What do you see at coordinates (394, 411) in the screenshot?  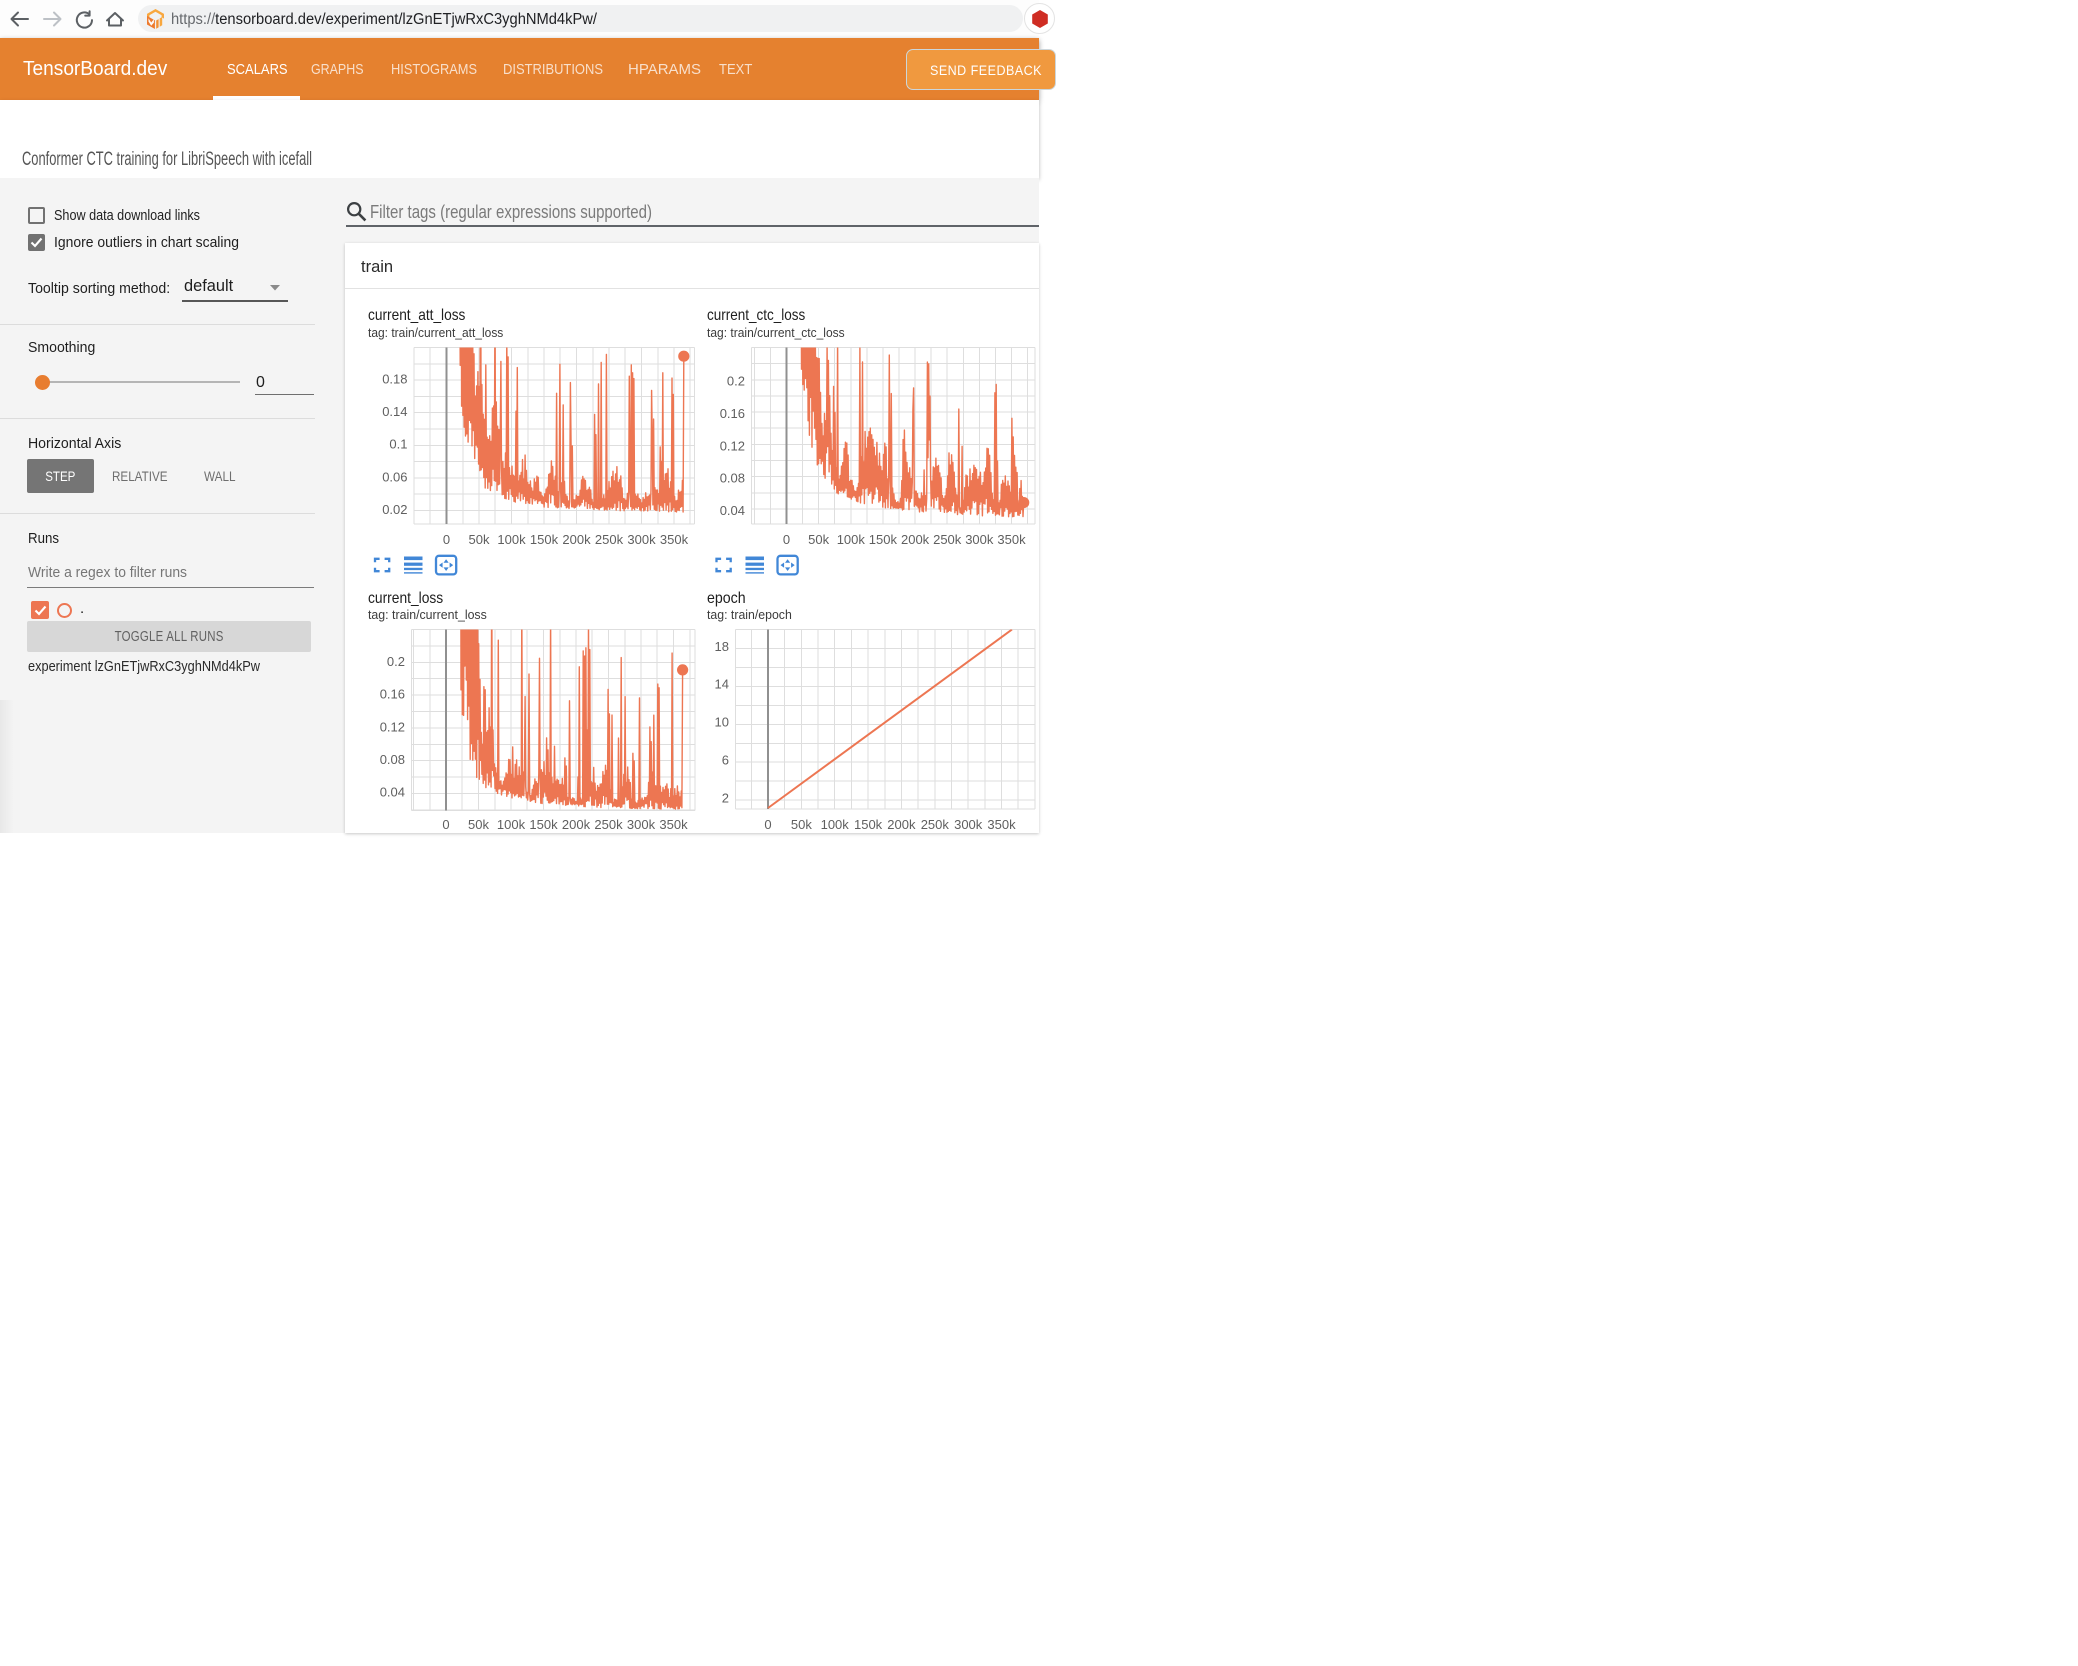 I see `svg-text: 0.14` at bounding box center [394, 411].